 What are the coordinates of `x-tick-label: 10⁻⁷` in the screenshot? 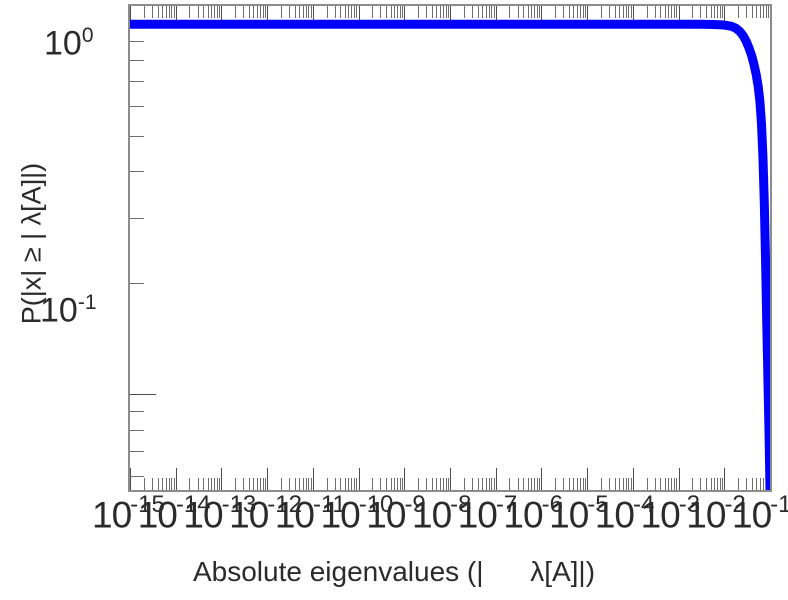 It's located at (488, 514).